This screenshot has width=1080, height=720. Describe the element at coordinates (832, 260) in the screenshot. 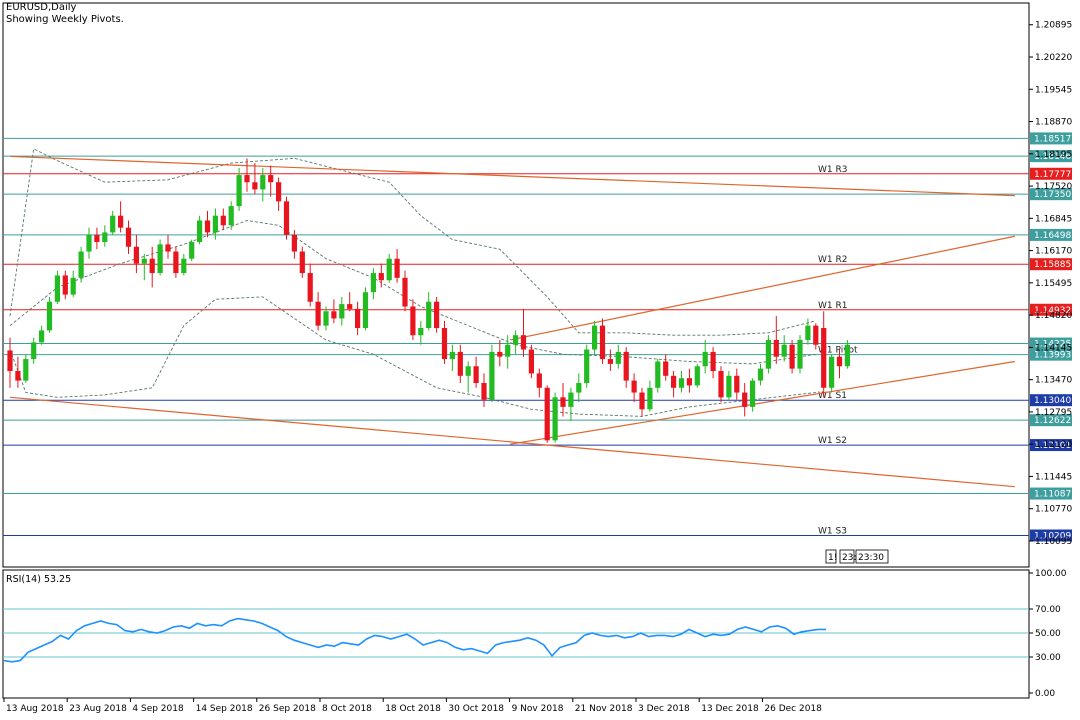

I see `pivot-label: W1 R2` at that location.